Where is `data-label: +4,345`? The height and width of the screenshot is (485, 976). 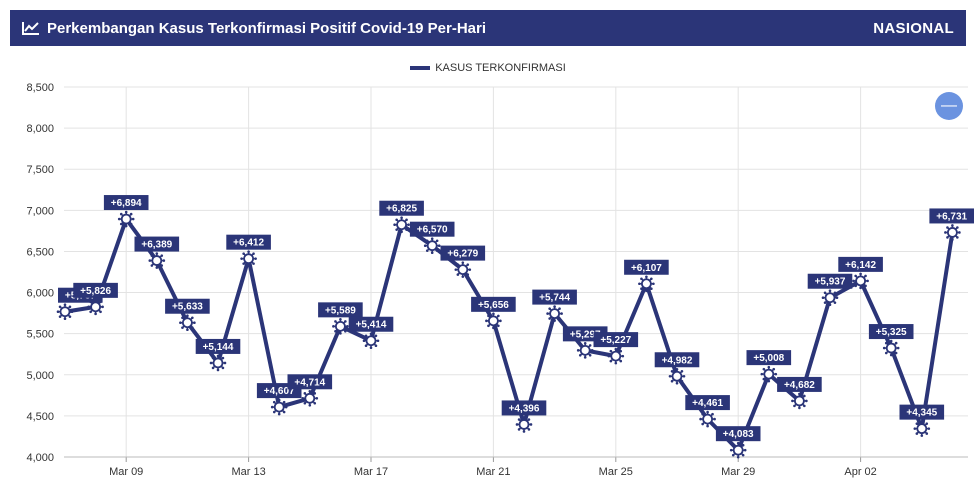
data-label: +4,345 is located at coordinates (921, 413).